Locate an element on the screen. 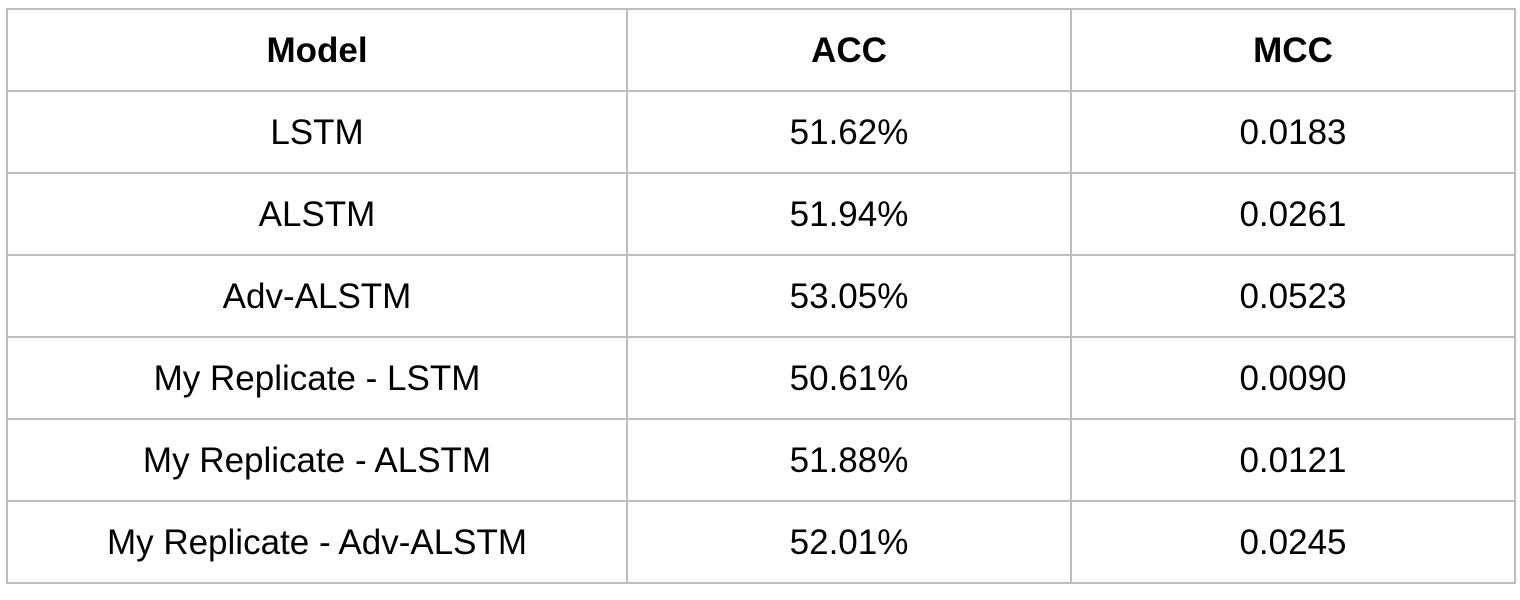 This screenshot has height=600, width=1520. header-acc: ACC is located at coordinates (849, 50).